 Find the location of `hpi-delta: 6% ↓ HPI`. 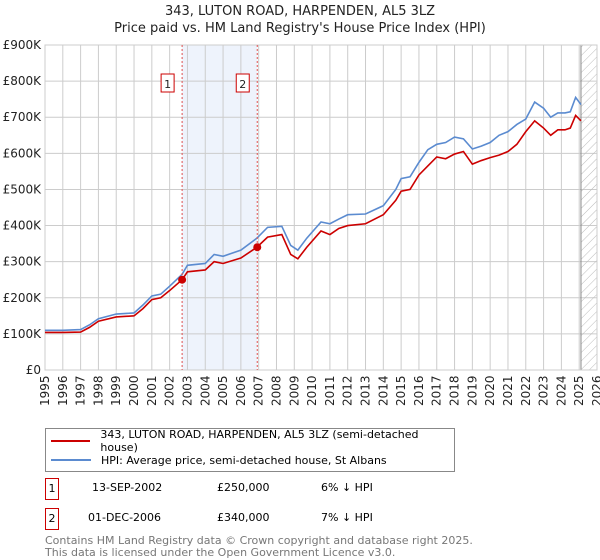

hpi-delta: 6% ↓ HPI is located at coordinates (347, 487).